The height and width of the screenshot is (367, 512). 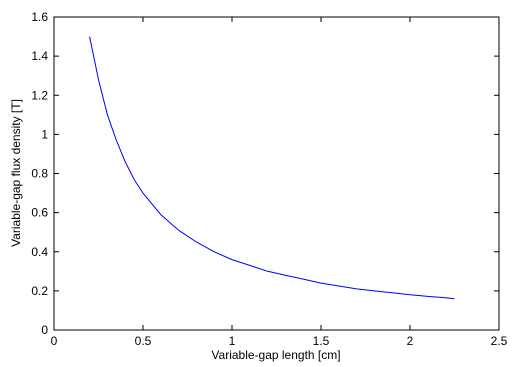 I want to click on x-tick-label: 1, so click(x=232, y=341).